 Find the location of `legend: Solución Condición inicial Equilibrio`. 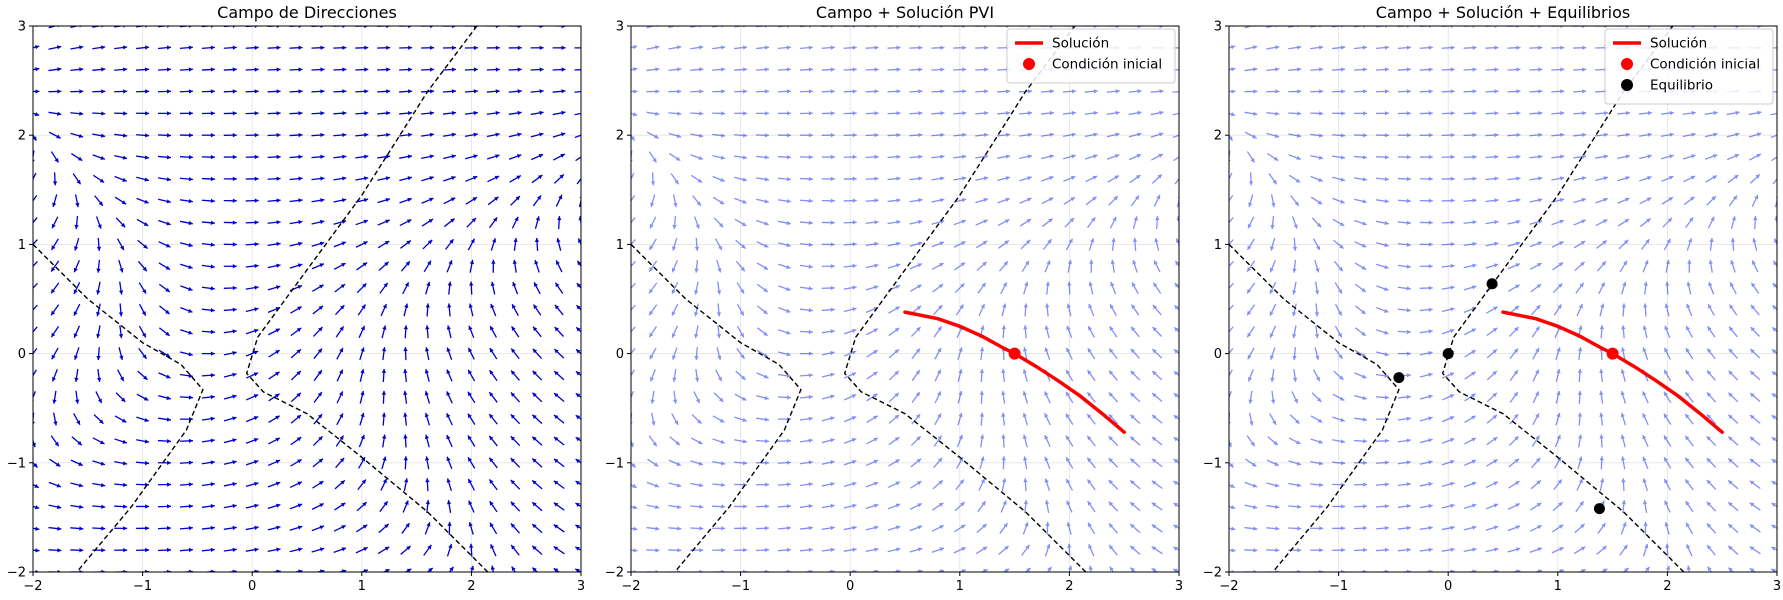

legend: Solución Condición inicial Equilibrio is located at coordinates (1689, 66).